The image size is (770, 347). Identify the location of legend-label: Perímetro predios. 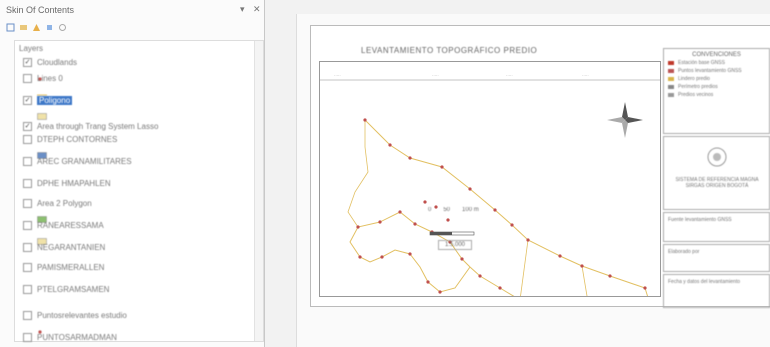
(698, 87).